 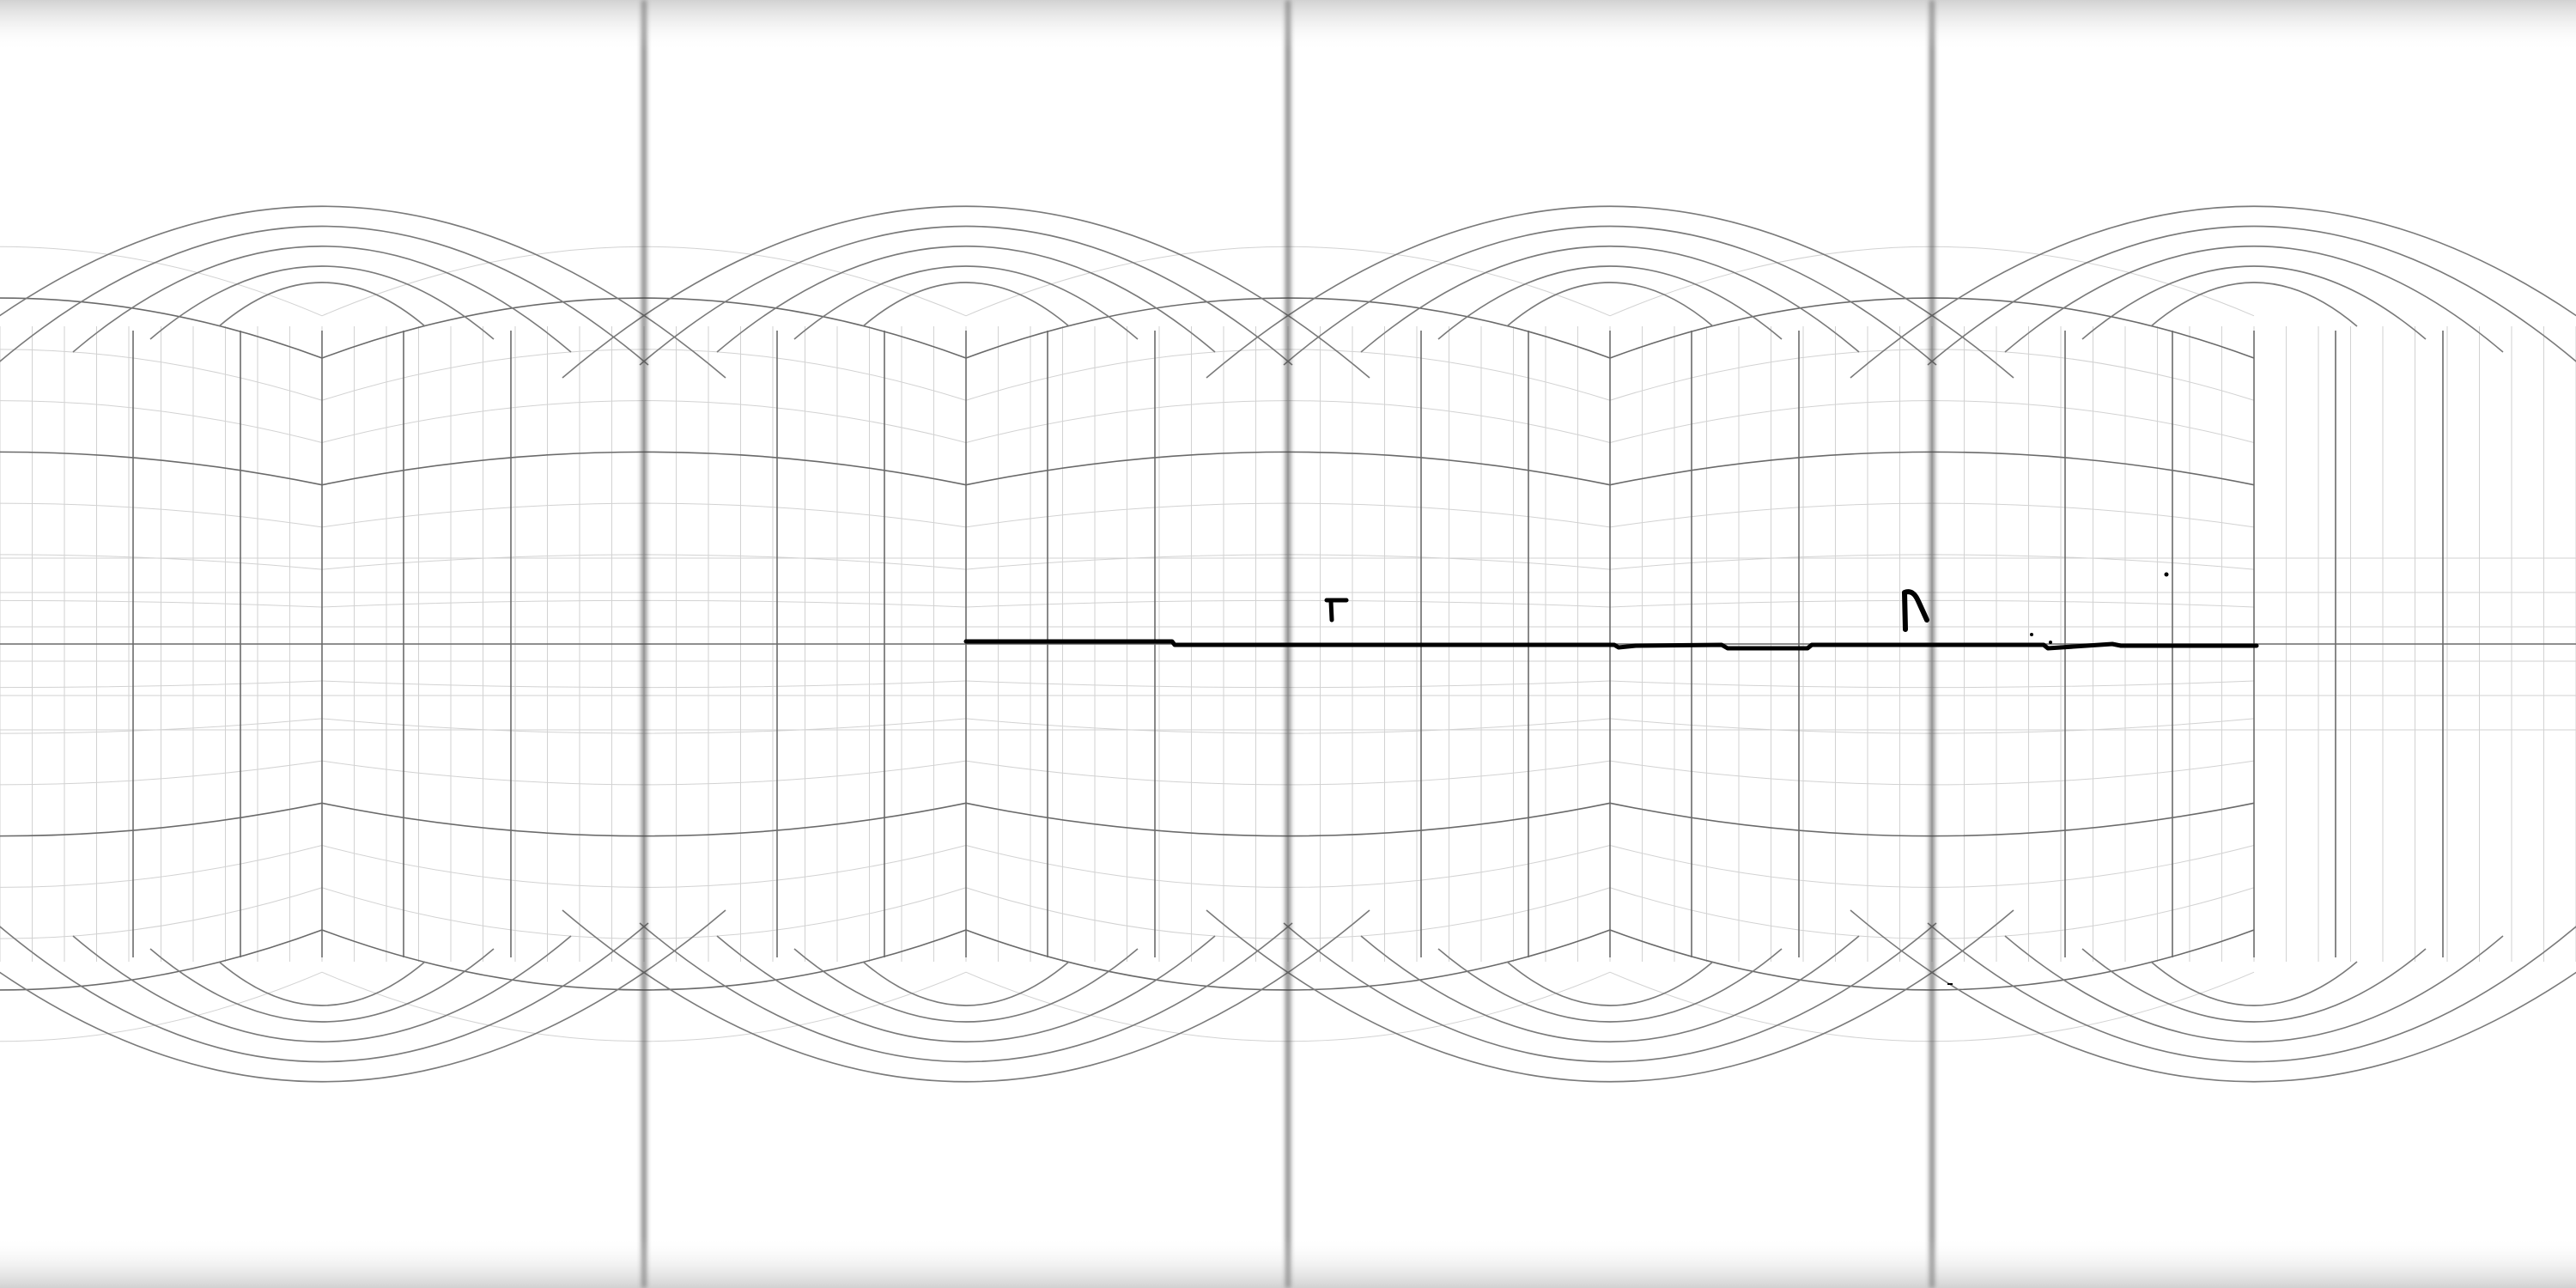 What do you see at coordinates (1288, 1262) in the screenshot?
I see `bottom-pole-fade` at bounding box center [1288, 1262].